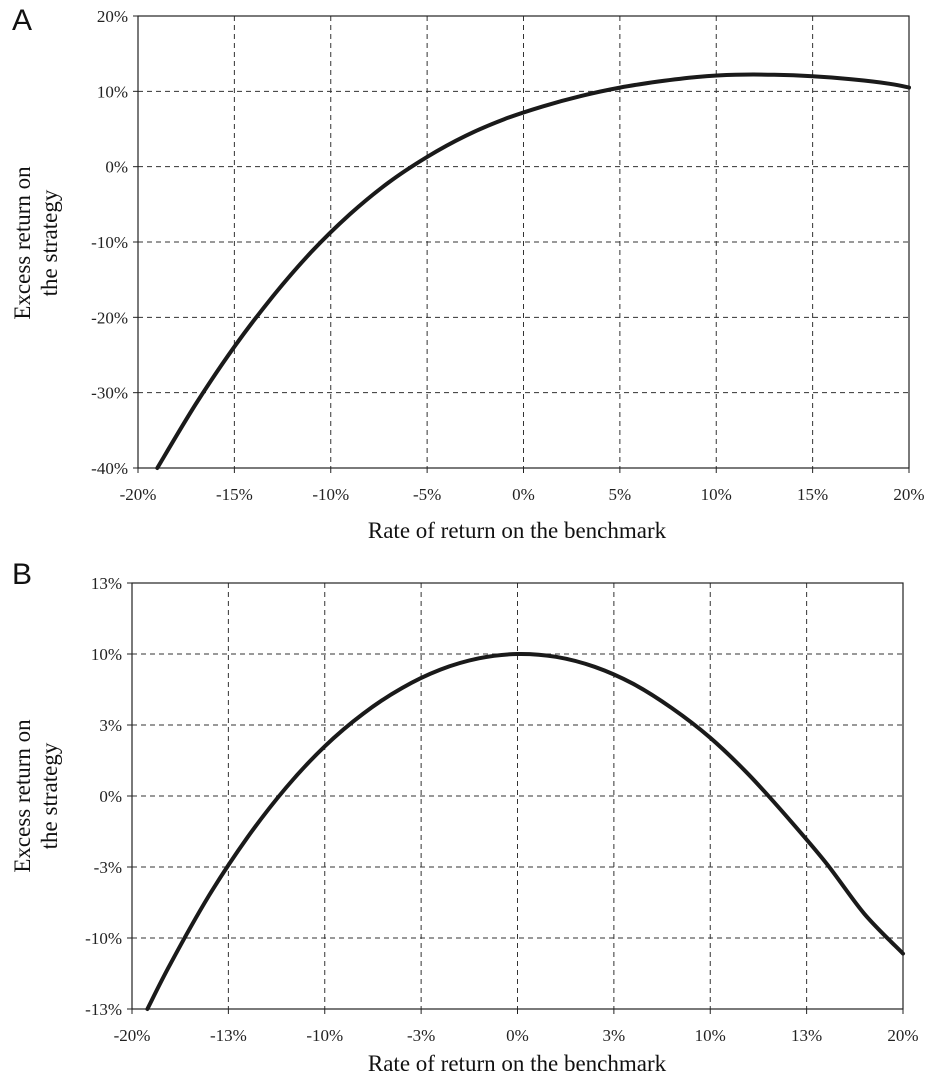 The height and width of the screenshot is (1078, 929). Describe the element at coordinates (614, 1035) in the screenshot. I see `x-tick-label: 3%` at that location.